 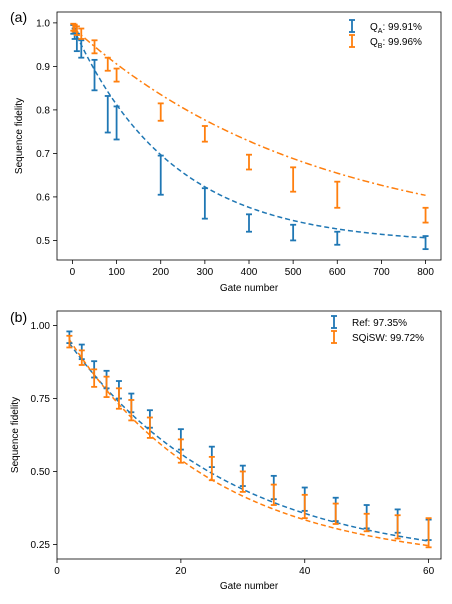 I want to click on x-tick-label: 60, so click(x=429, y=571).